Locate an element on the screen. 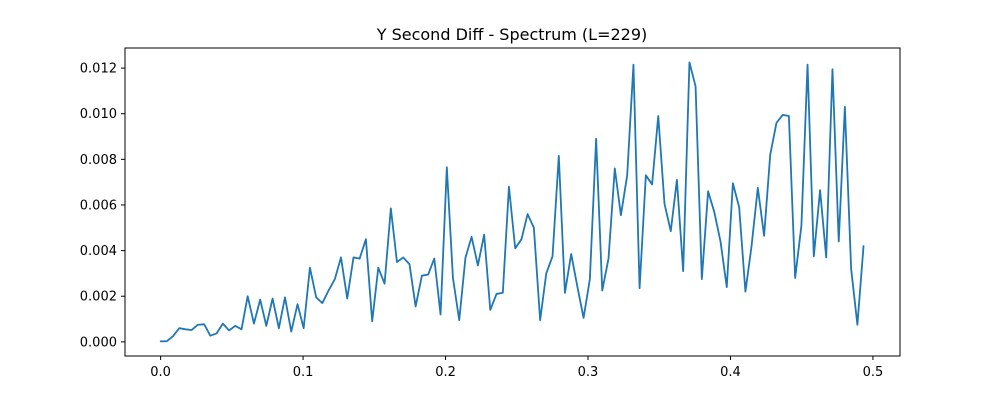  y-tick-label: 0.008 is located at coordinates (98, 160).